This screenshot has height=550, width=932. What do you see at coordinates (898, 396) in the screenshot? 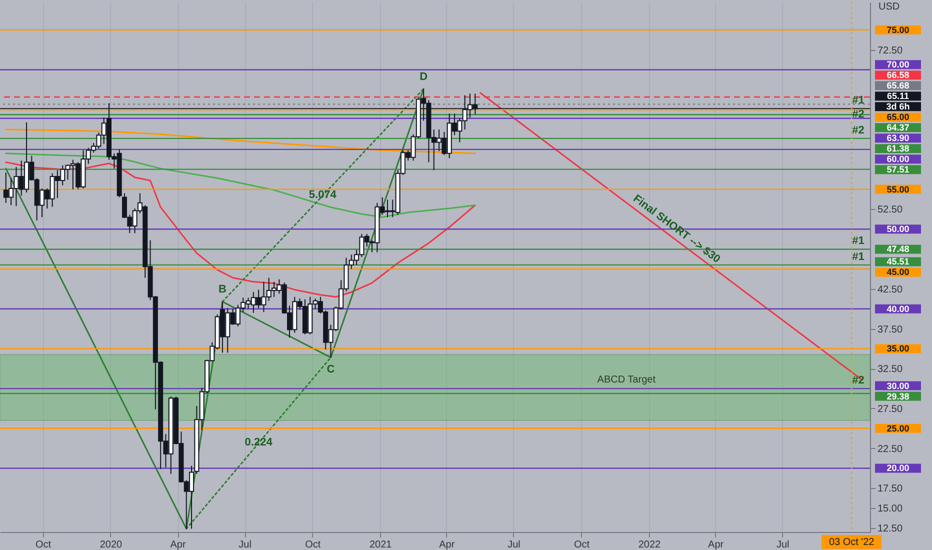
I see `ref-line-label: 29.38` at bounding box center [898, 396].